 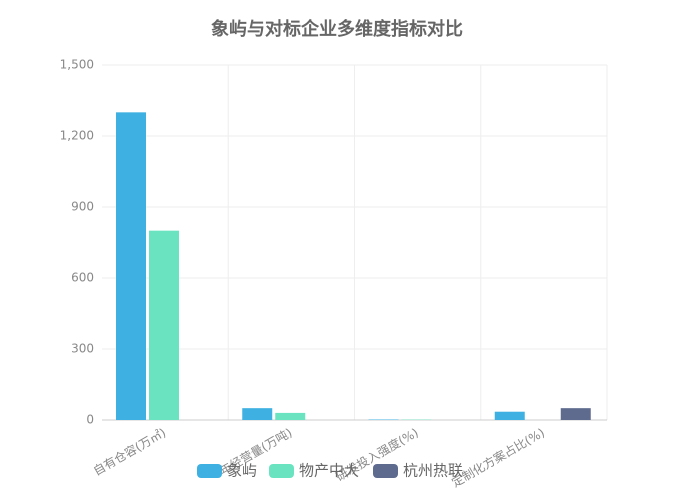 What do you see at coordinates (82, 349) in the screenshot?
I see `y-tick-label: 300` at bounding box center [82, 349].